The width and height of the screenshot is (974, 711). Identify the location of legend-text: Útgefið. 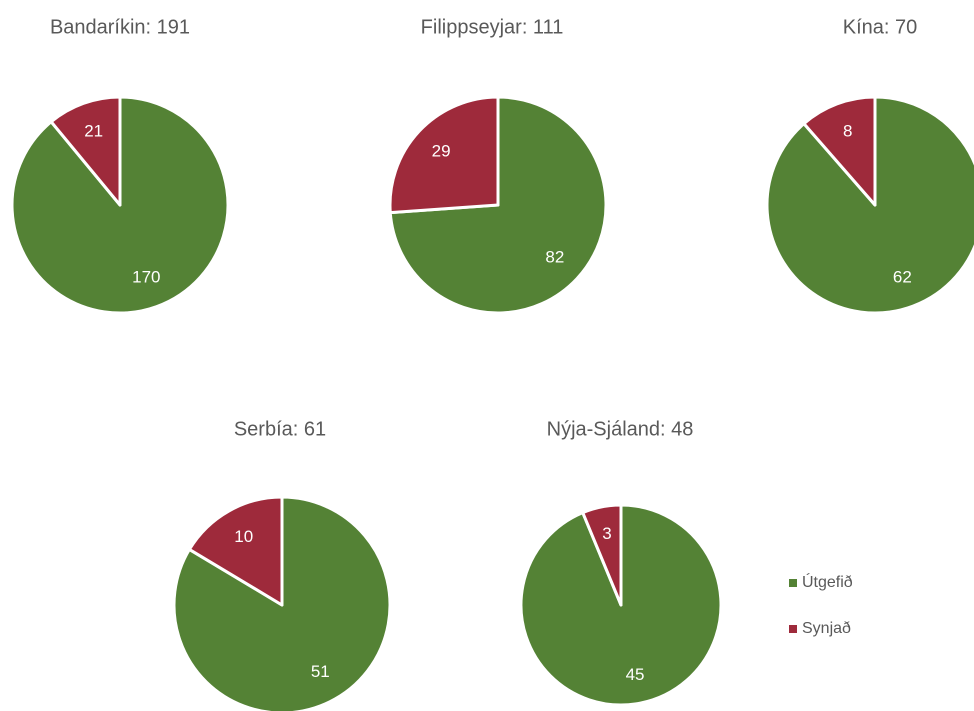
(827, 581).